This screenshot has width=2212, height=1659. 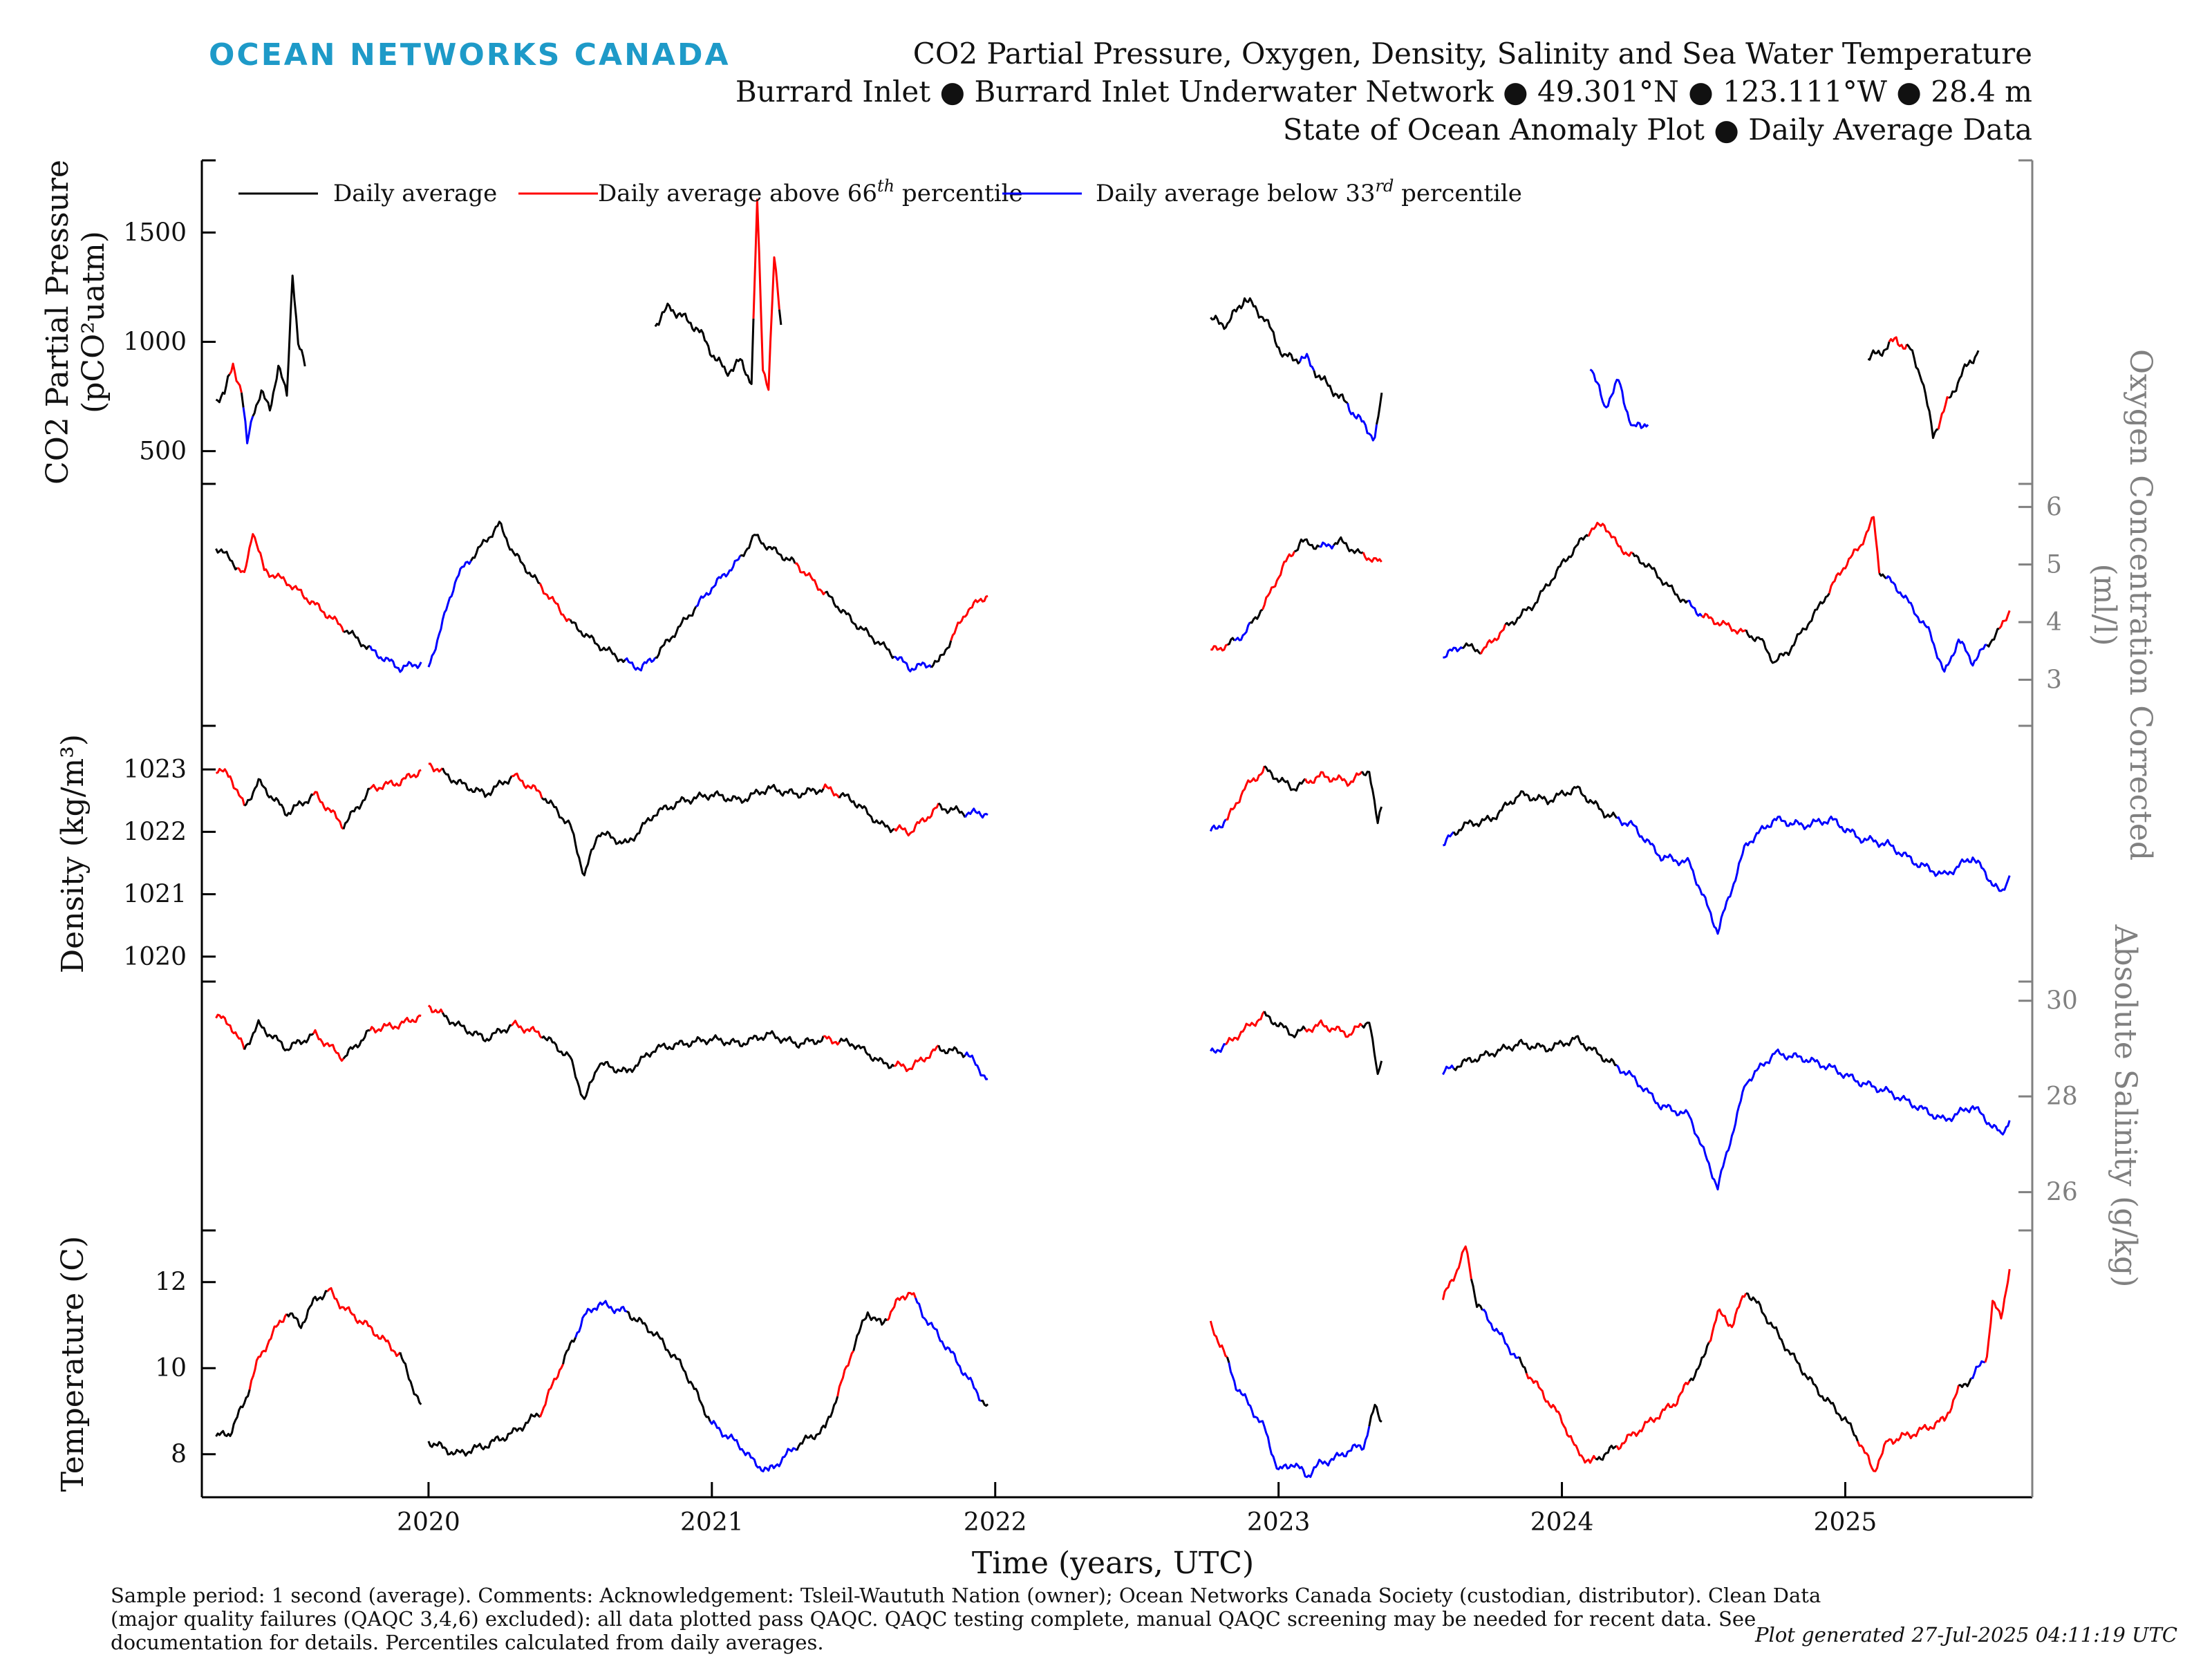 What do you see at coordinates (712, 1522) in the screenshot?
I see `x-tick-label: 2021` at bounding box center [712, 1522].